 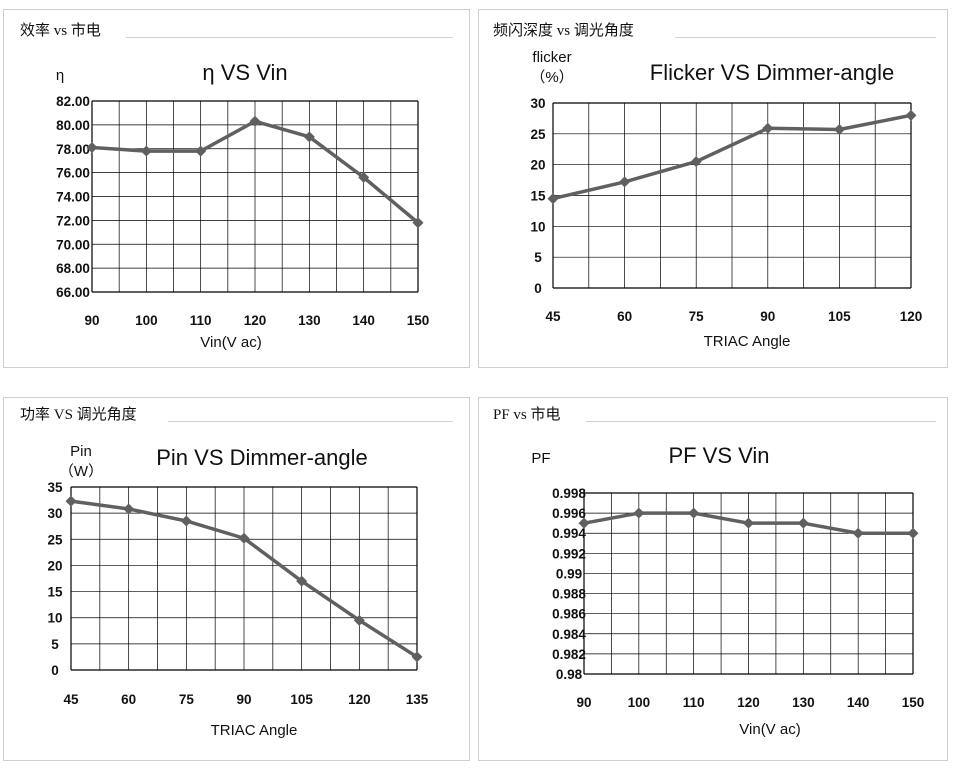 What do you see at coordinates (81, 451) in the screenshot?
I see `y-axis-title: Pin` at bounding box center [81, 451].